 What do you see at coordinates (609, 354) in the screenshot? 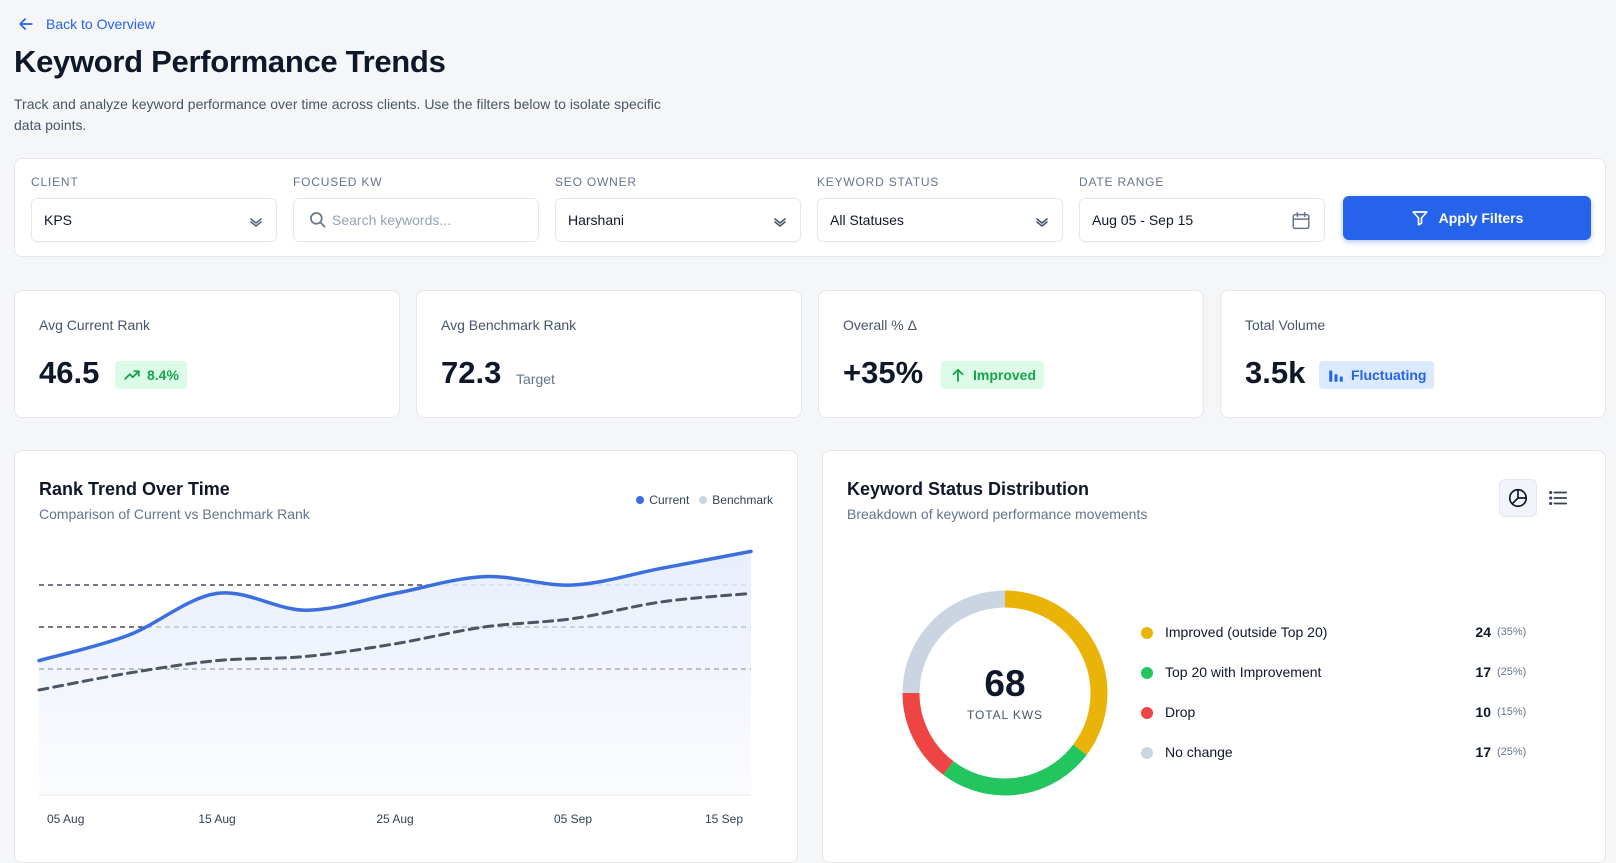
I see `kpi-card-avg-benchmark-rank: Avg Benchmark Rank 72.3 Target` at bounding box center [609, 354].